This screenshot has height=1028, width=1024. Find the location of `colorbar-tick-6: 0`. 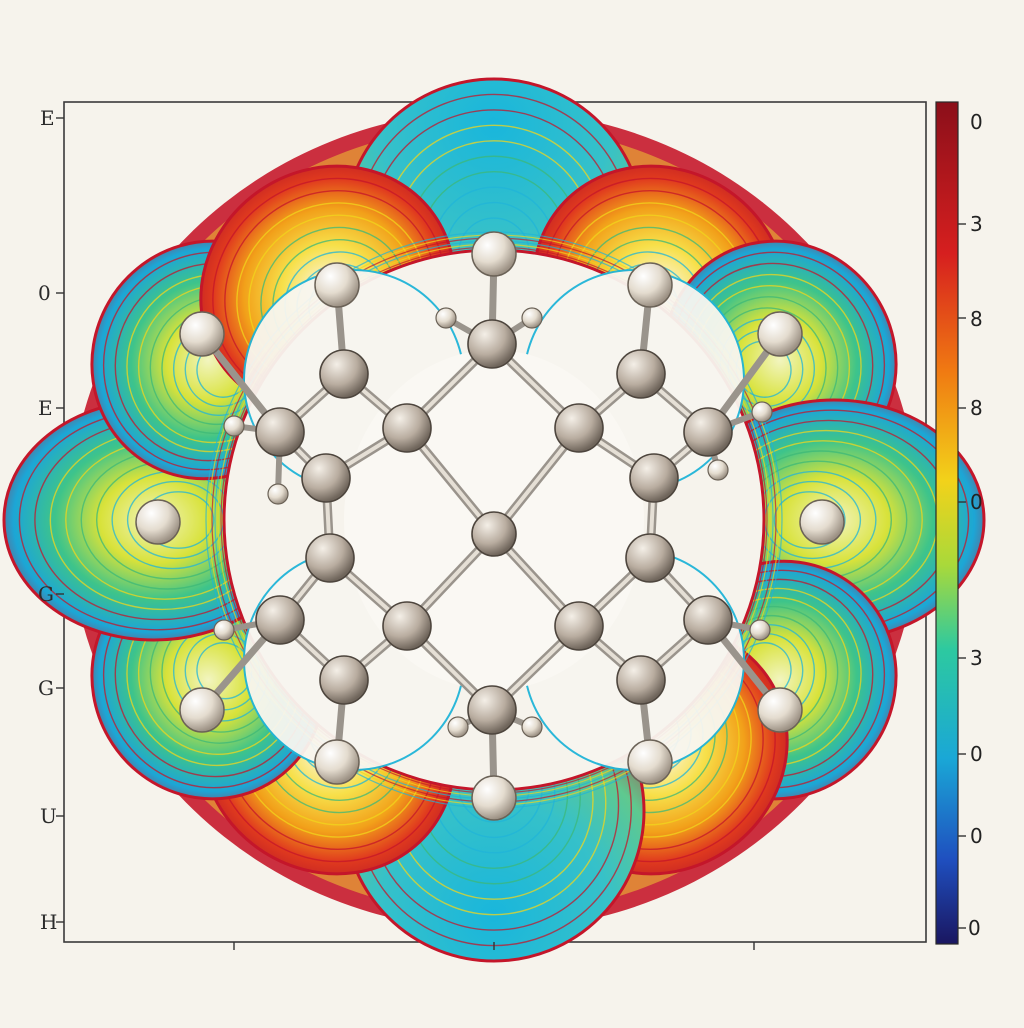

colorbar-tick-6: 0 is located at coordinates (976, 754).